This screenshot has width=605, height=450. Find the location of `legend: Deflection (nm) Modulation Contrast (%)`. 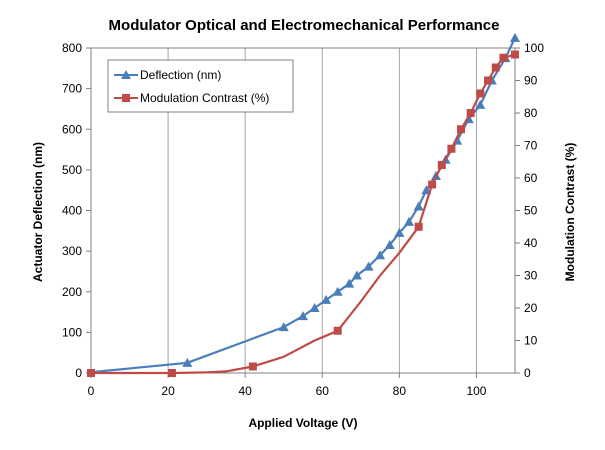

legend: Deflection (nm) Modulation Contrast (%) is located at coordinates (200, 86).